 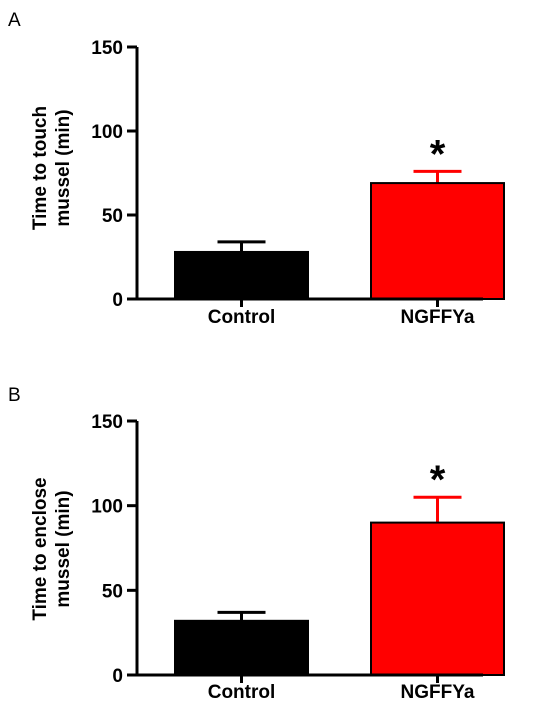 What do you see at coordinates (52, 548) in the screenshot?
I see `y-axis-label: Time to enclose mussel (min)` at bounding box center [52, 548].